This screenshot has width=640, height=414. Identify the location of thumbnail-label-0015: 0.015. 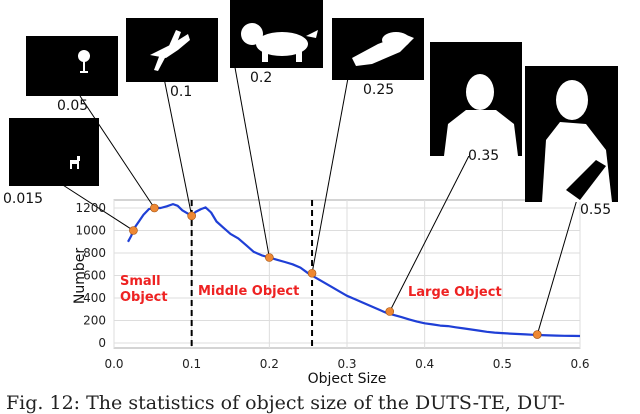
(23, 199).